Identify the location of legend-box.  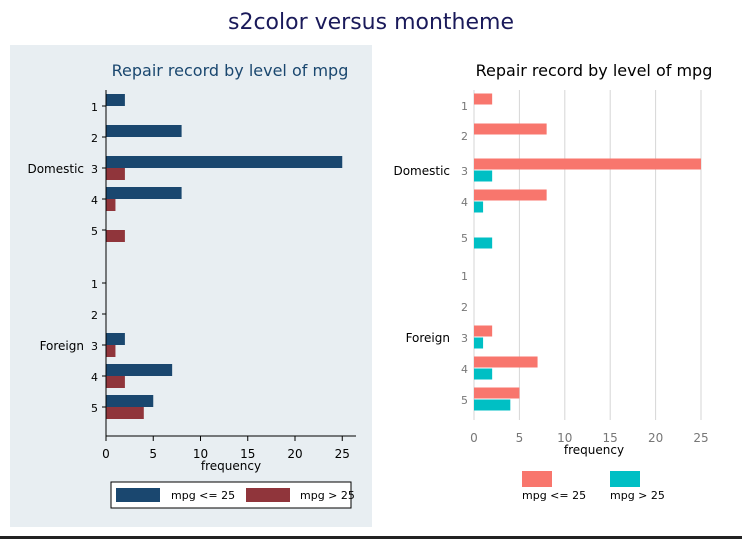
(231, 495).